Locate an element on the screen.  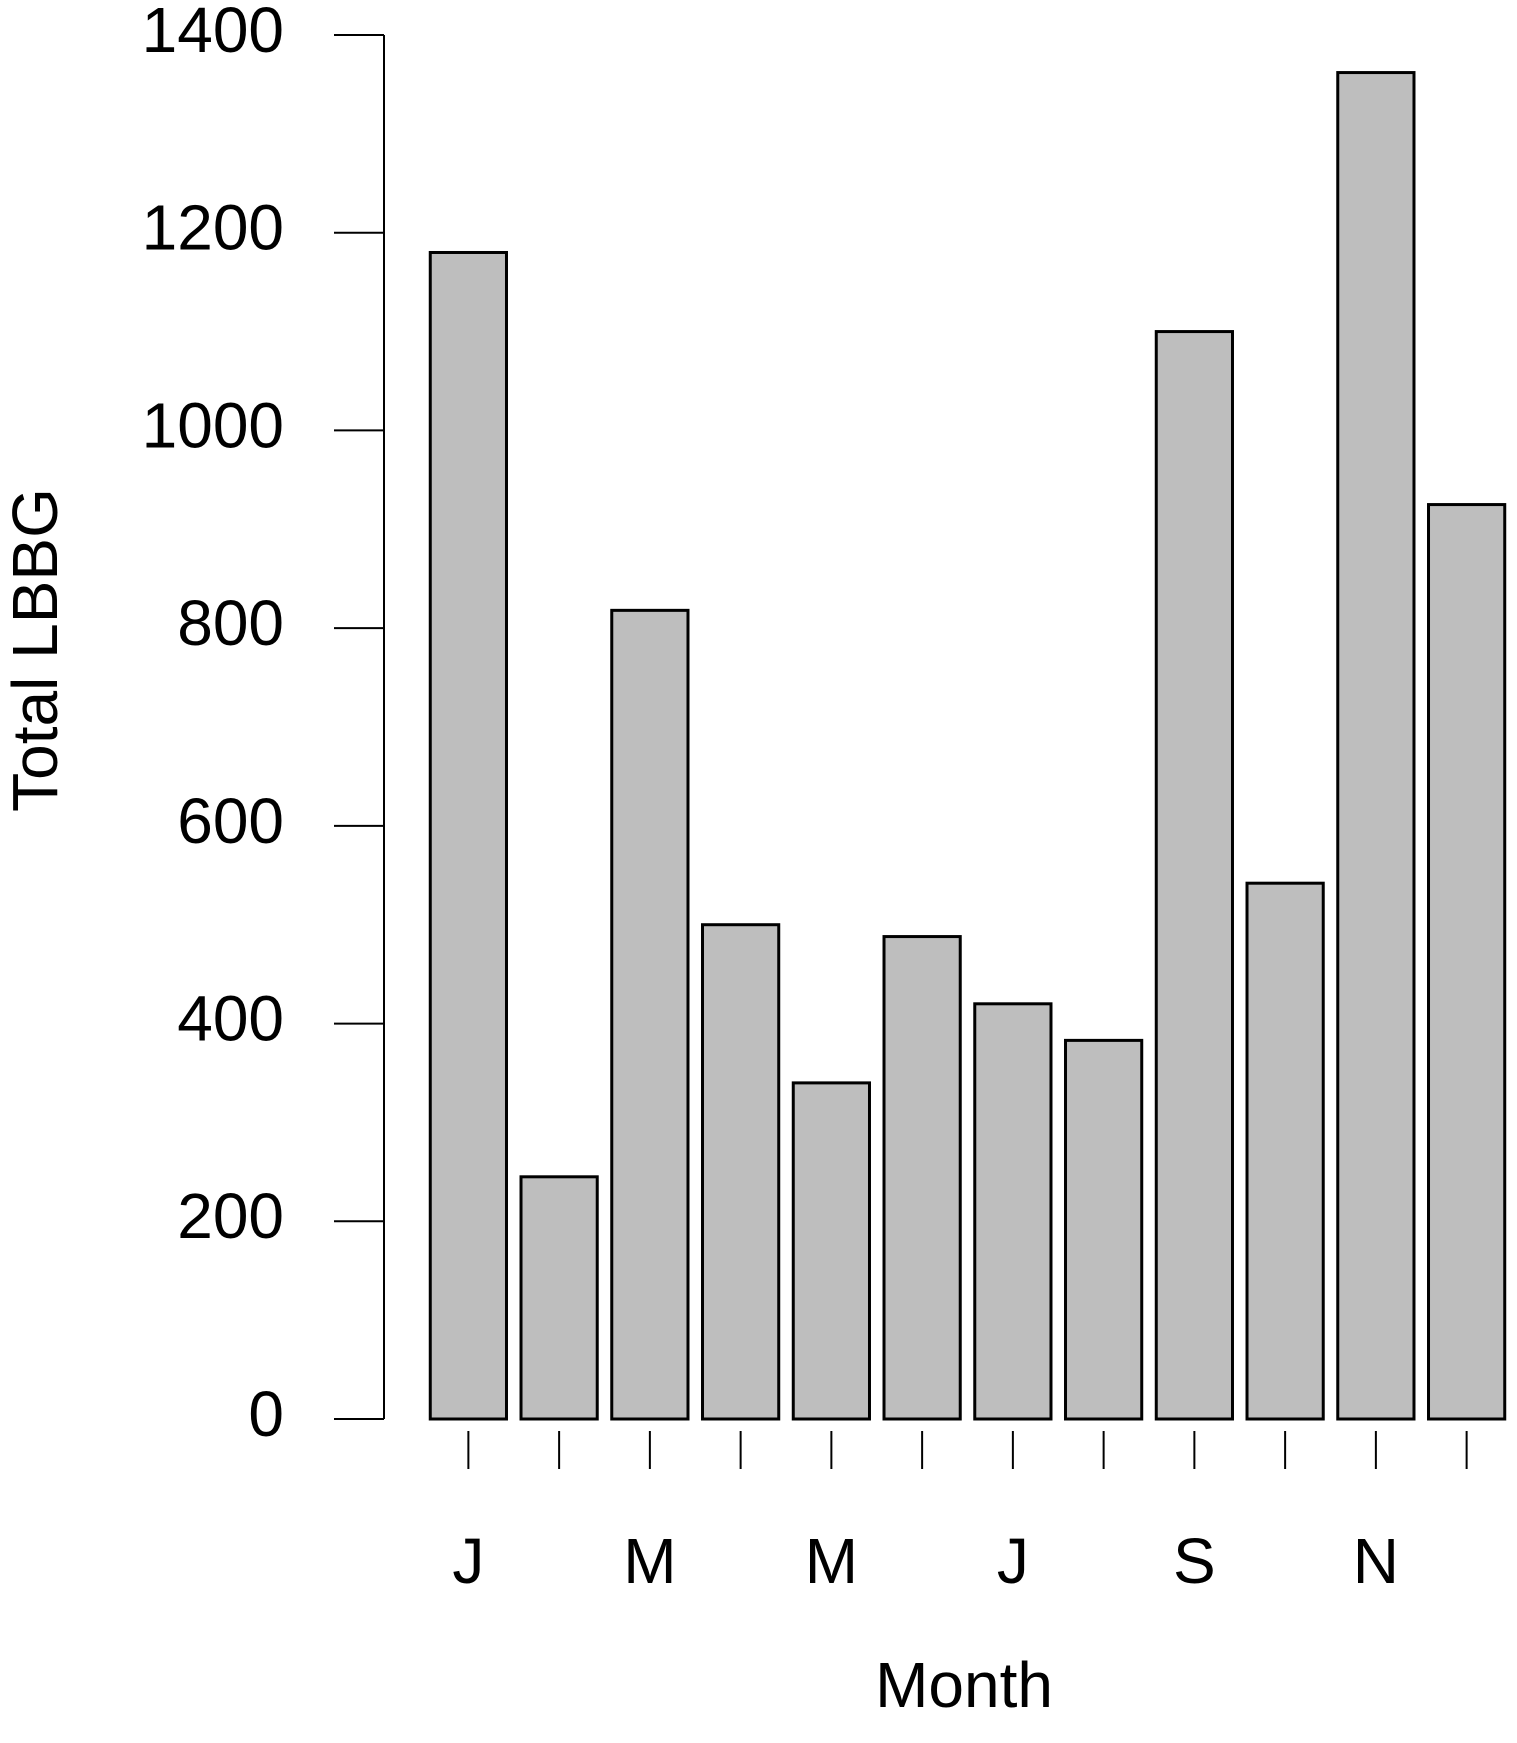
y-tick-label: 1000 is located at coordinates (213, 425).